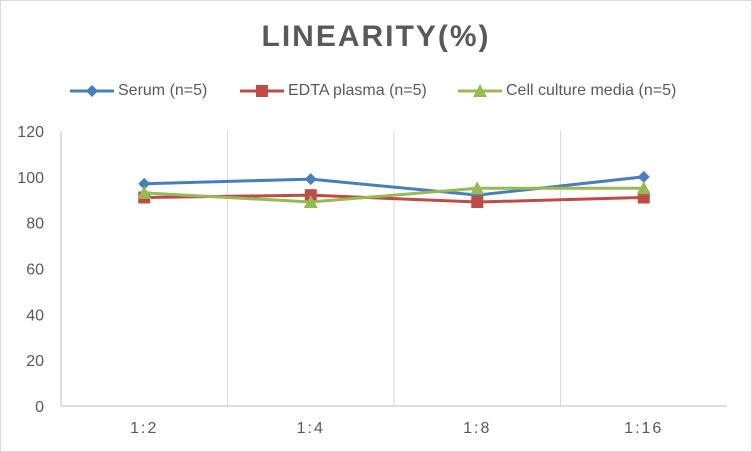 The height and width of the screenshot is (452, 752). What do you see at coordinates (35, 361) in the screenshot?
I see `y-tick-label: 20` at bounding box center [35, 361].